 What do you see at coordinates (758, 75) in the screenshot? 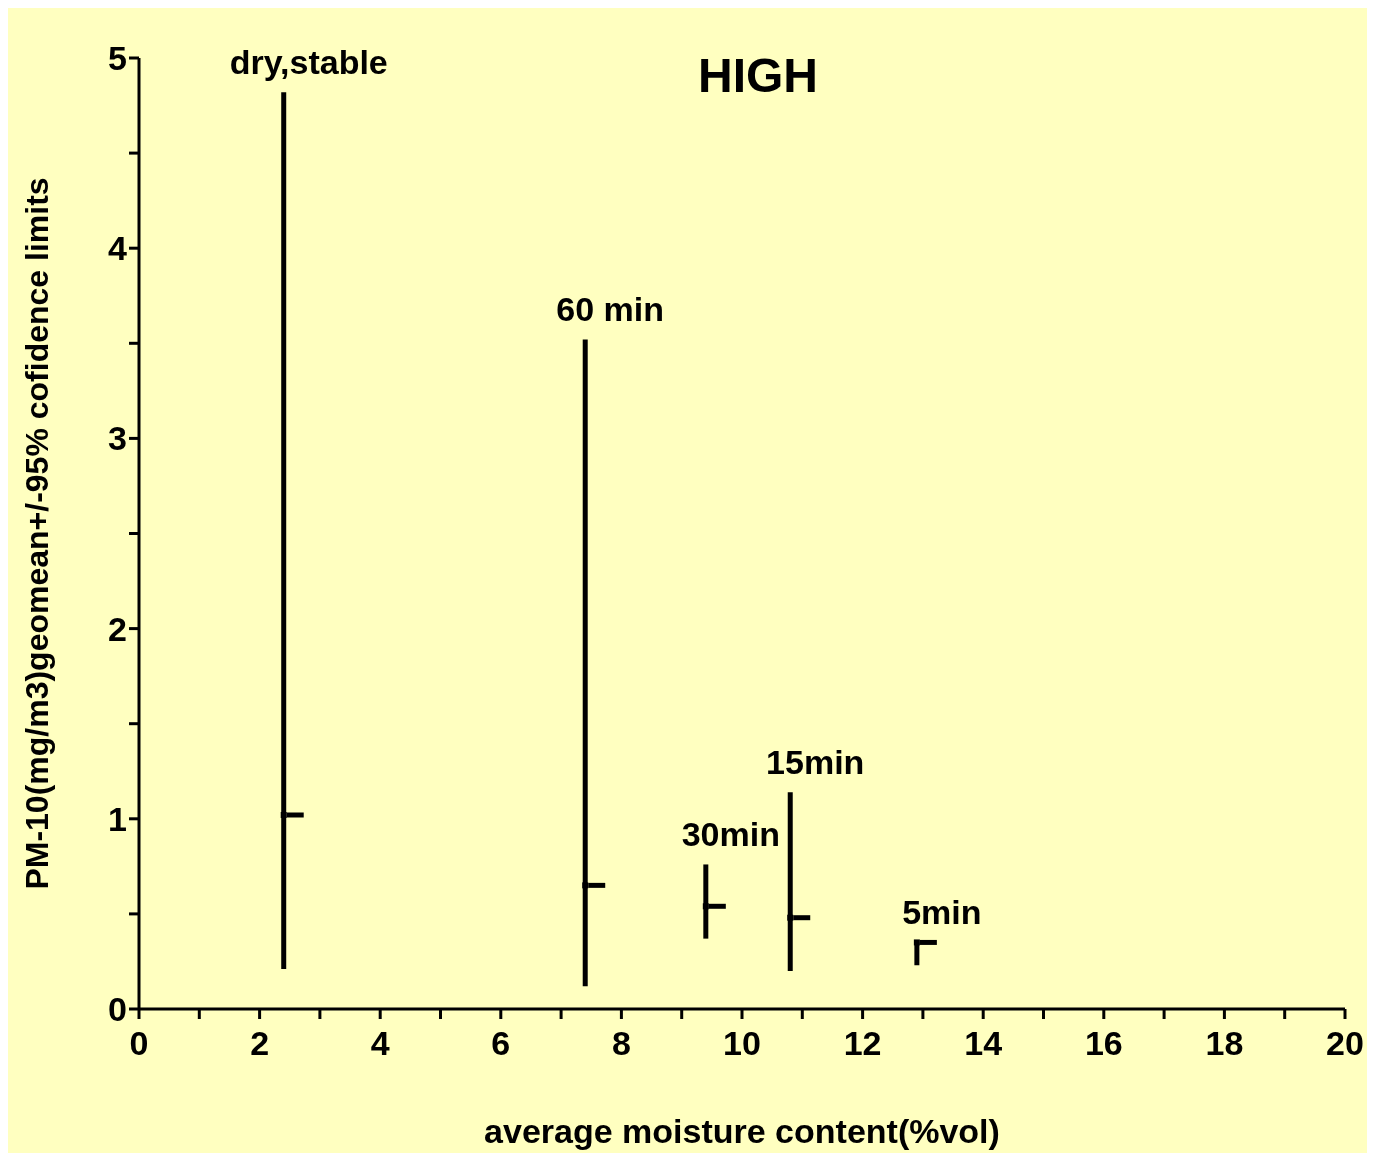
I see `annotation: HIGH` at bounding box center [758, 75].